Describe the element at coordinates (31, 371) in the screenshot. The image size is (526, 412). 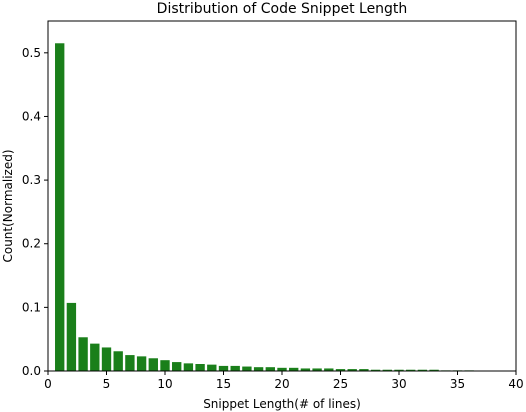
I see `y-tick-label: 0.0` at that location.